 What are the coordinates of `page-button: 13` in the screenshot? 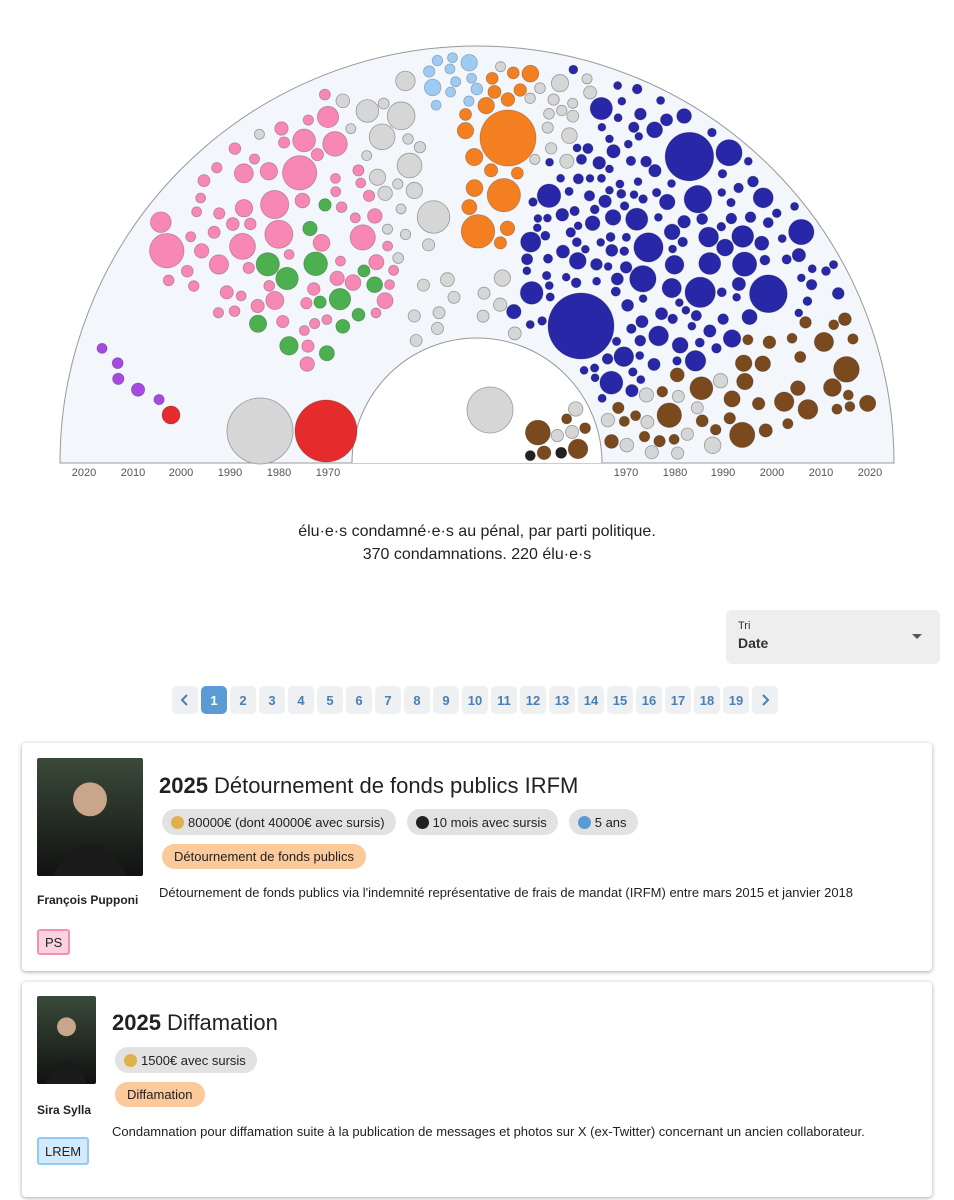 It's located at (562, 700).